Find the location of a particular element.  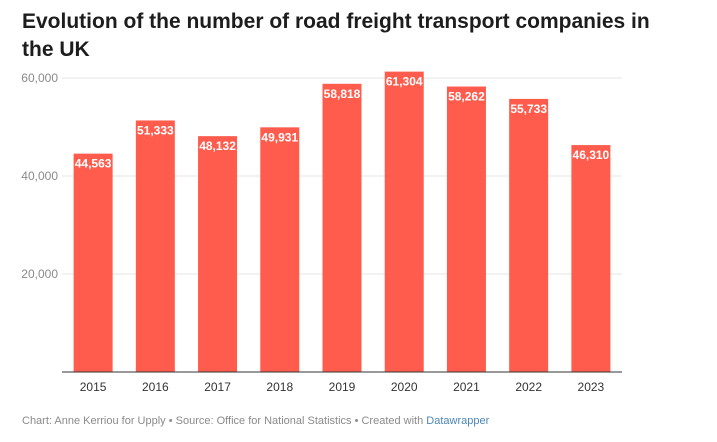

data-label-2017: 48,132 is located at coordinates (217, 146).